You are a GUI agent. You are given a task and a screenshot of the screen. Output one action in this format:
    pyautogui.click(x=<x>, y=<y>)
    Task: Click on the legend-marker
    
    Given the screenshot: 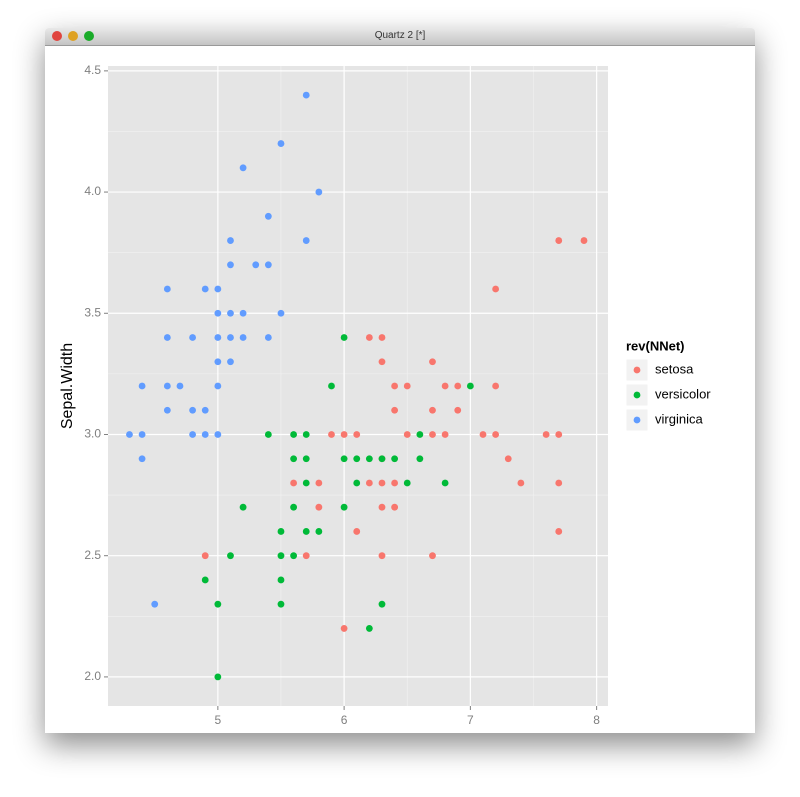 What is the action you would take?
    pyautogui.click(x=637, y=395)
    